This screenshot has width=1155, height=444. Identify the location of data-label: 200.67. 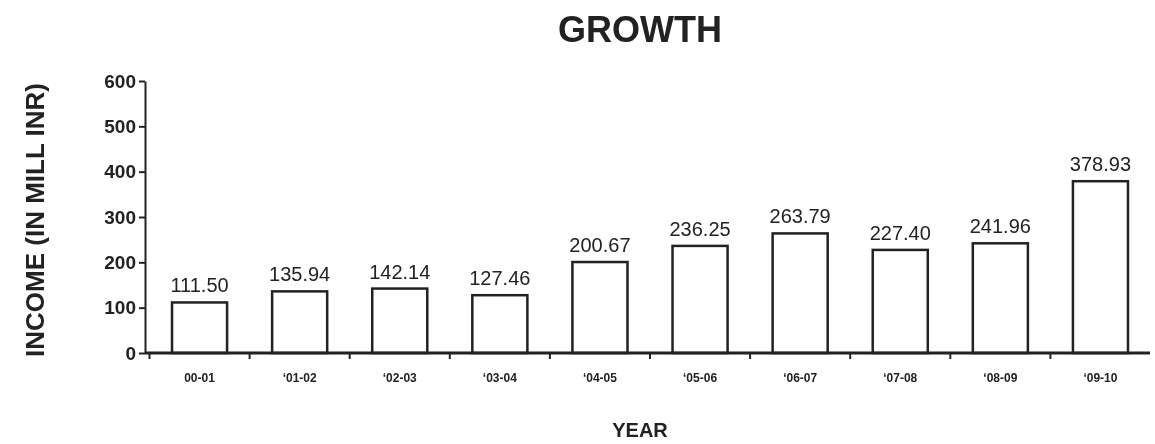
(600, 245).